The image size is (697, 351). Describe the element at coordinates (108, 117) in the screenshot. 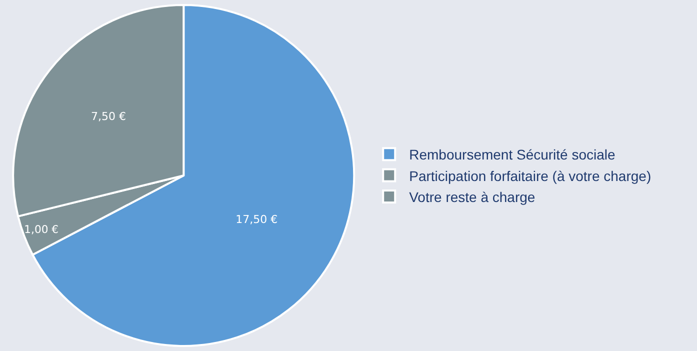

I see `data-label: 7,50 €` at that location.